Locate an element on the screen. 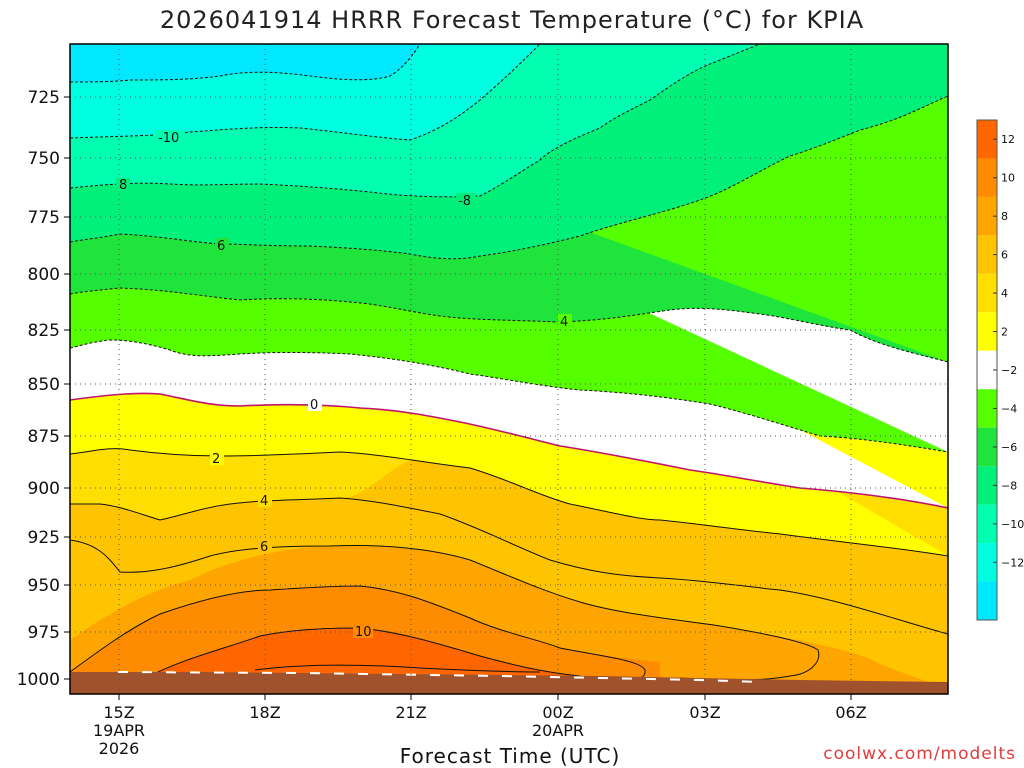 Image resolution: width=1024 pixels, height=768 pixels. clabel-8: 8 is located at coordinates (123, 185).